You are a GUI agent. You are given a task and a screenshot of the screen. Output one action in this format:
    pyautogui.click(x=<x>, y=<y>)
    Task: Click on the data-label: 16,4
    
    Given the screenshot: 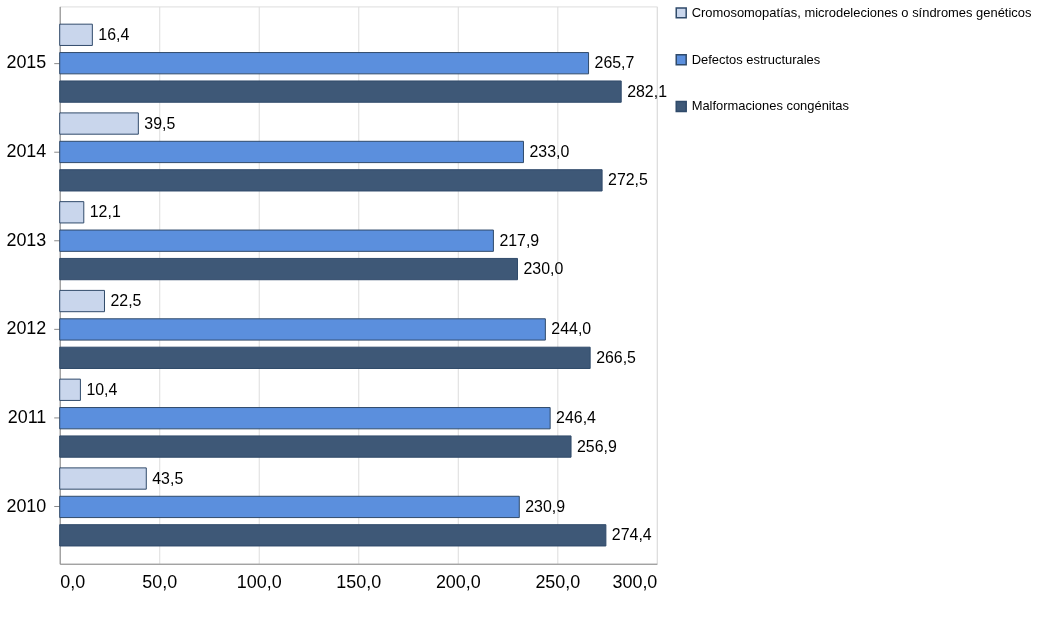 What is the action you would take?
    pyautogui.click(x=114, y=34)
    